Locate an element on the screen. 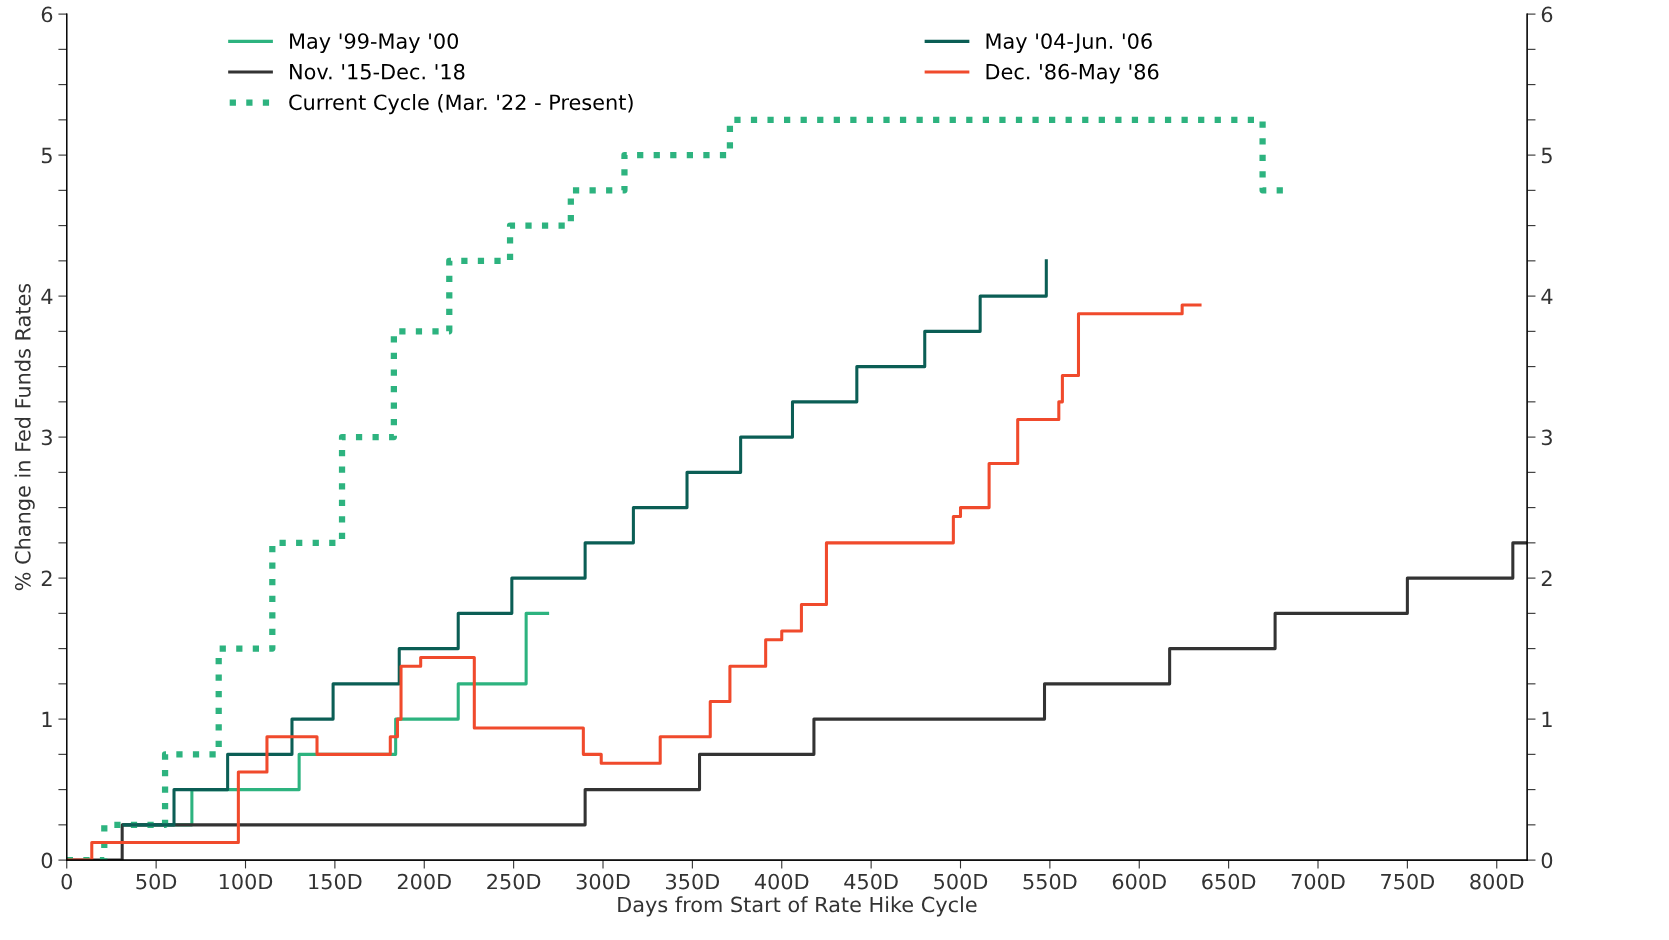  x-tick-label: 700D is located at coordinates (1318, 881).